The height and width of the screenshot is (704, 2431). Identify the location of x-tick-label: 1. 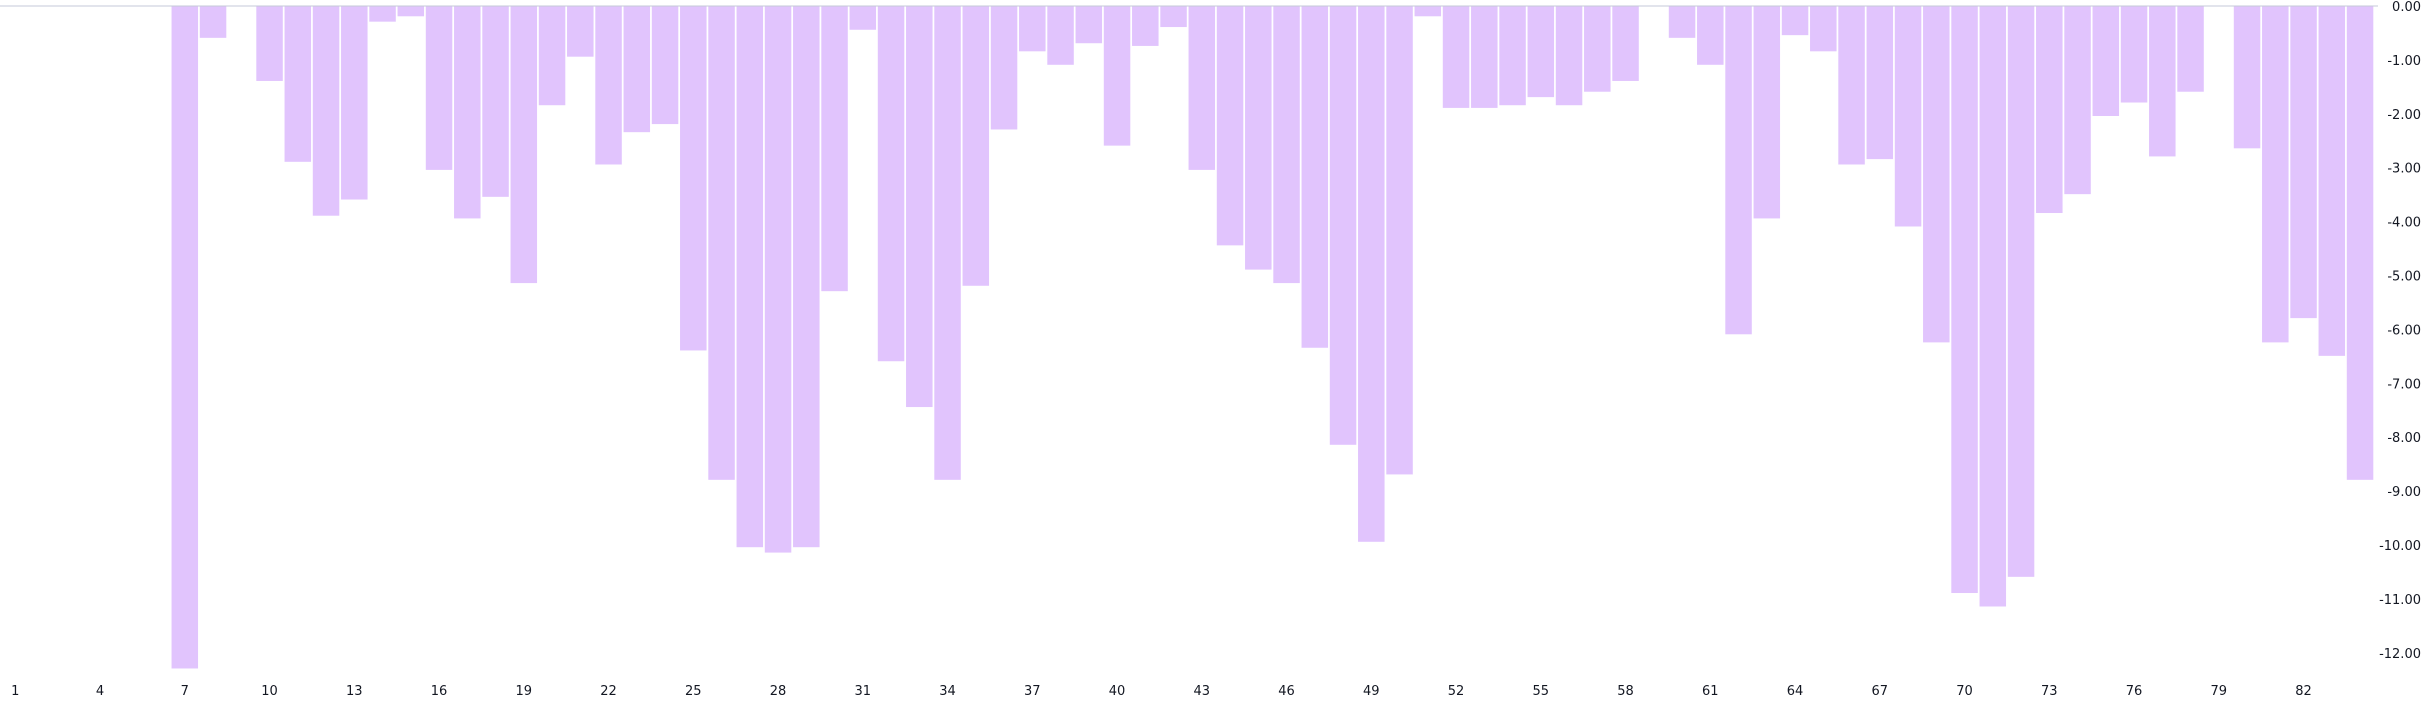
(15, 691).